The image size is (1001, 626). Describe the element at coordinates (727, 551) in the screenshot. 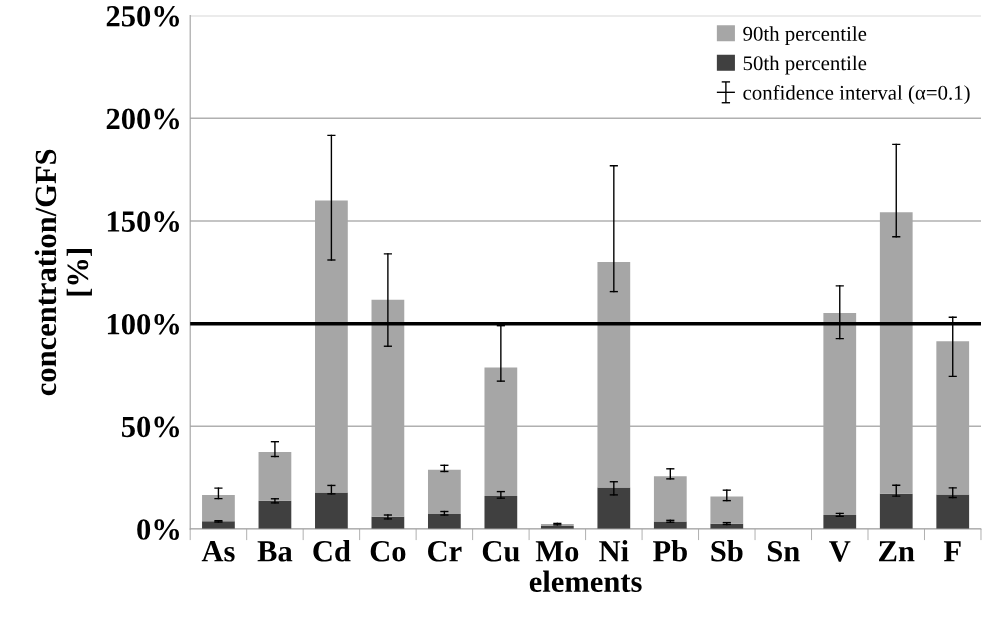

I see `x-tick-label: Sb` at that location.